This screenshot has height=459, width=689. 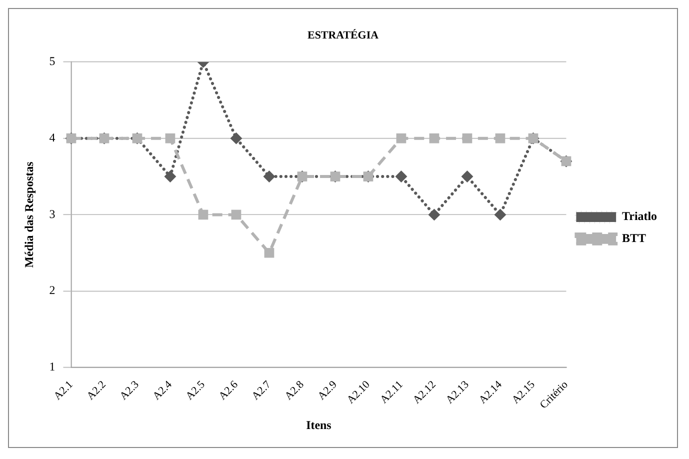 What do you see at coordinates (640, 216) in the screenshot?
I see `legend-label: Triatlo` at bounding box center [640, 216].